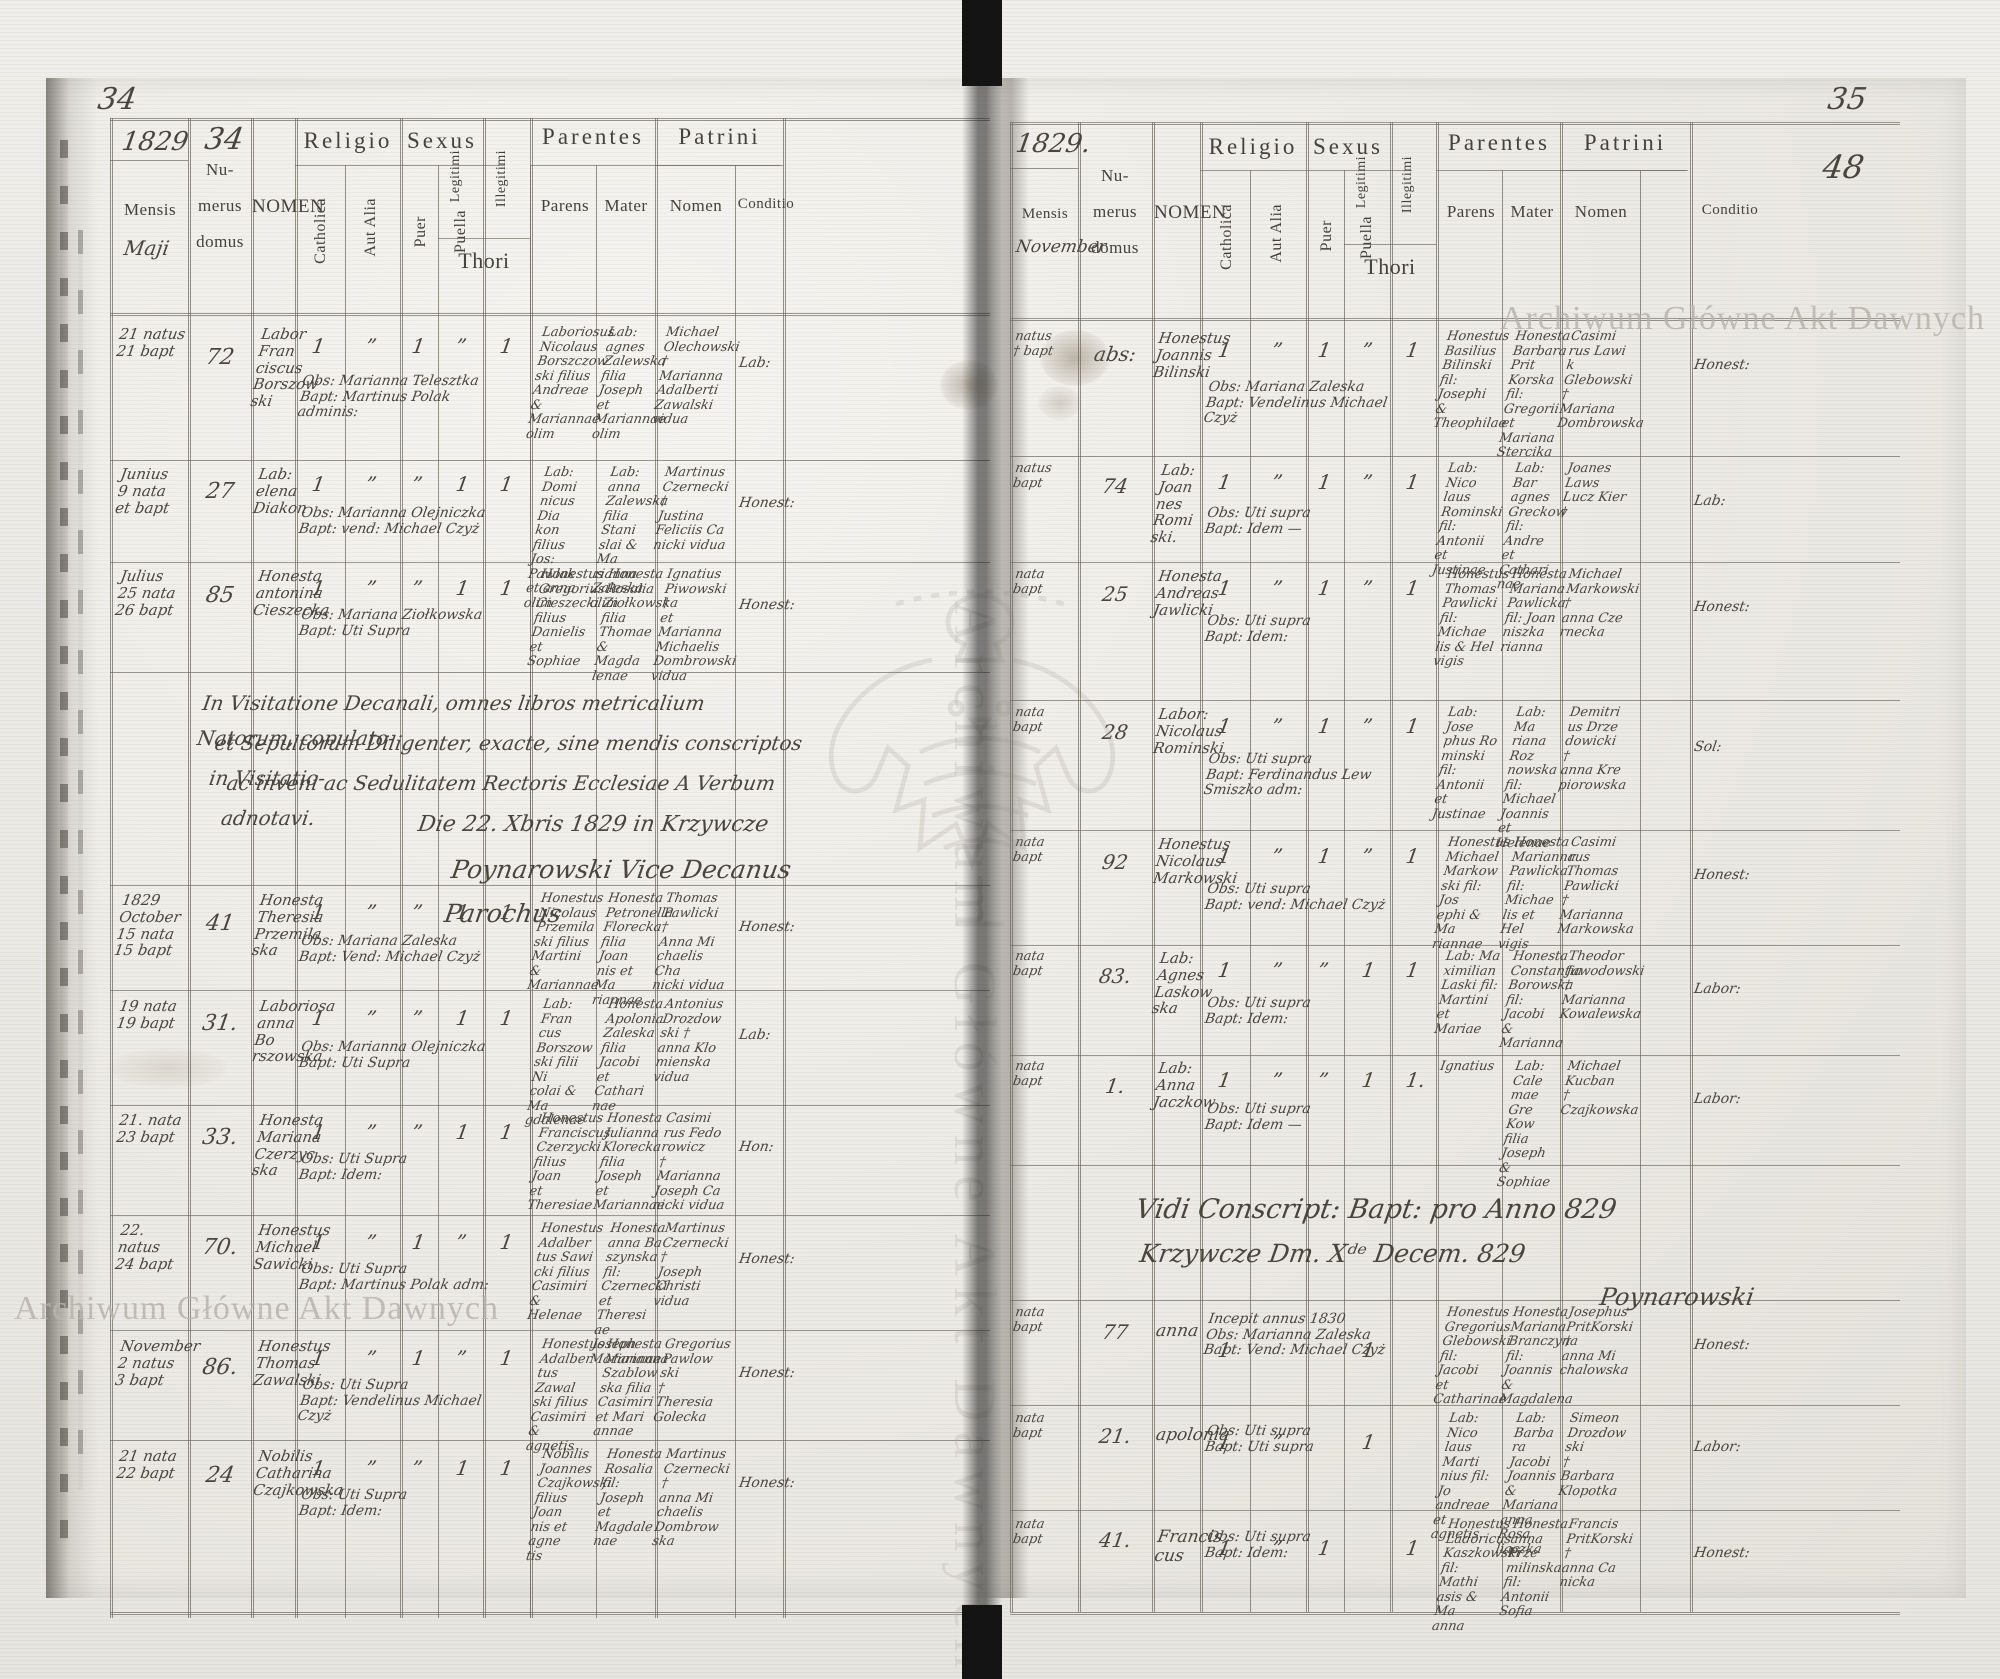 Image resolution: width=2000 pixels, height=1679 pixels. I want to click on rule-patrini-left, so click(719, 165).